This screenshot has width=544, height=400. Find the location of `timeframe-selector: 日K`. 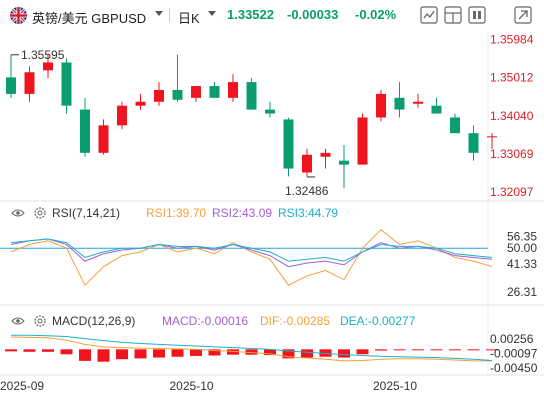

timeframe-selector: 日K is located at coordinates (189, 18).